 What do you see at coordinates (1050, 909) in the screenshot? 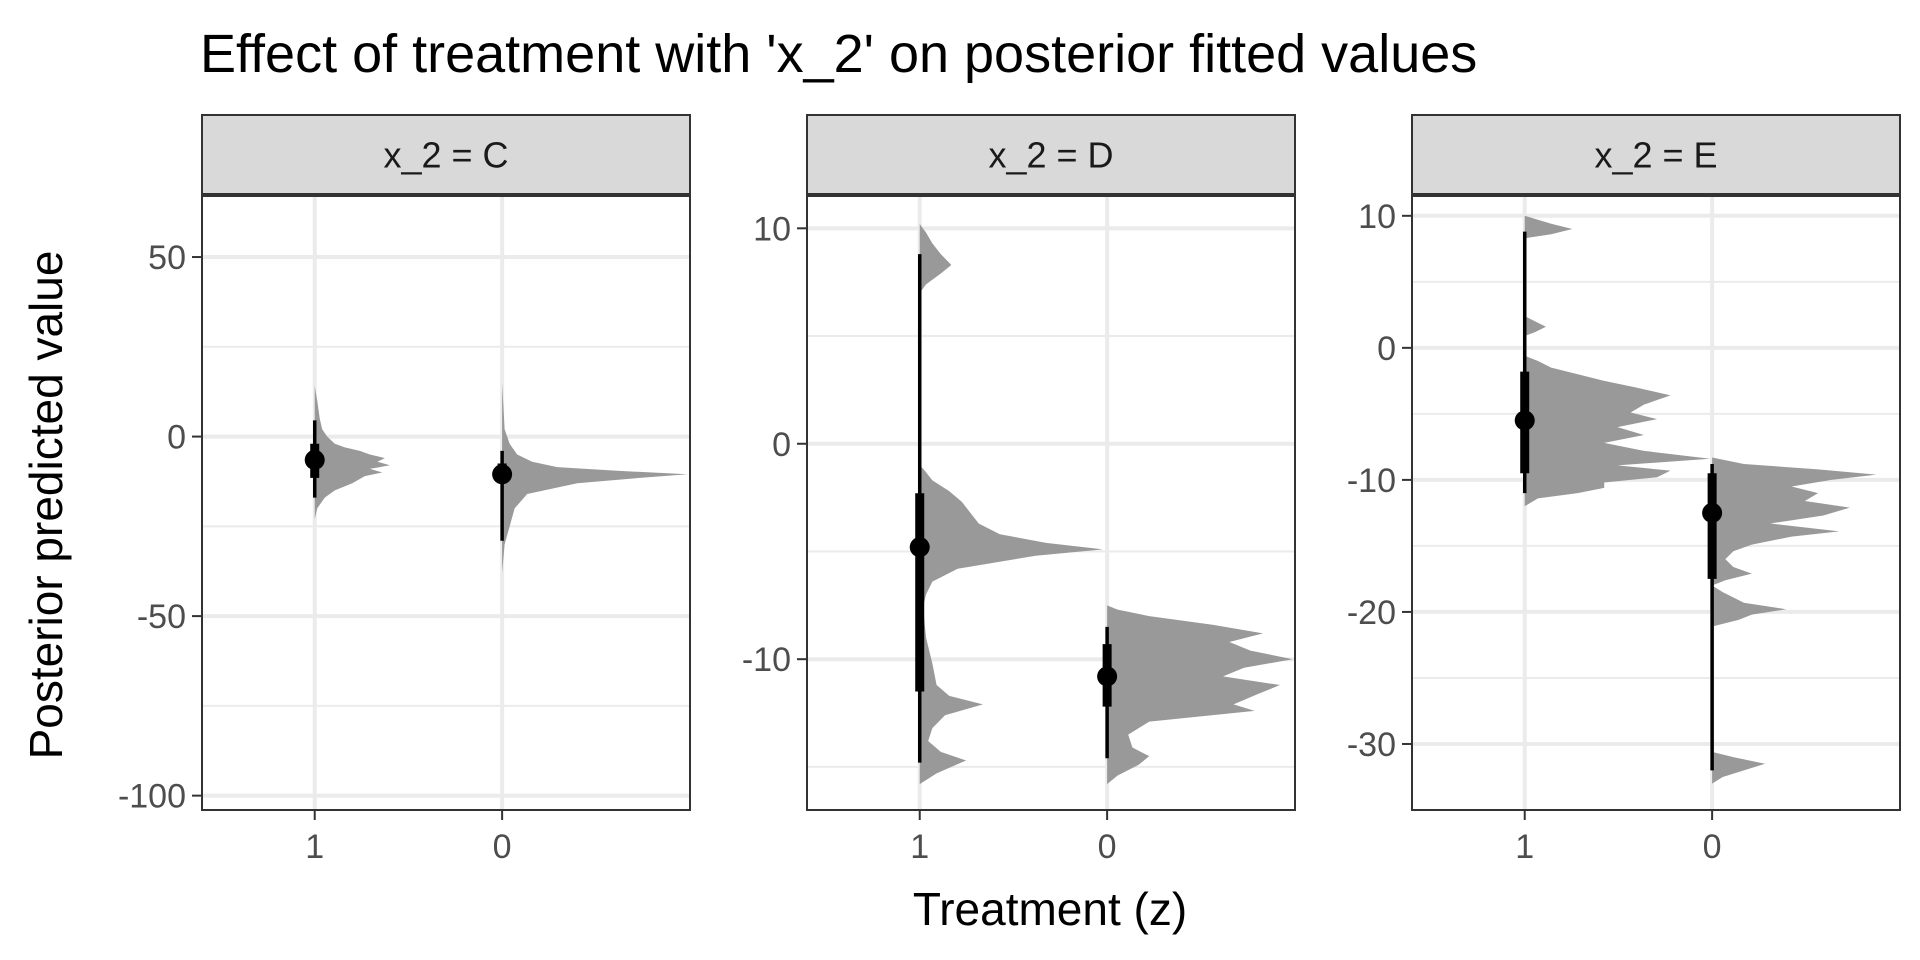
I see `x-axis-title: Treatment (z)` at bounding box center [1050, 909].